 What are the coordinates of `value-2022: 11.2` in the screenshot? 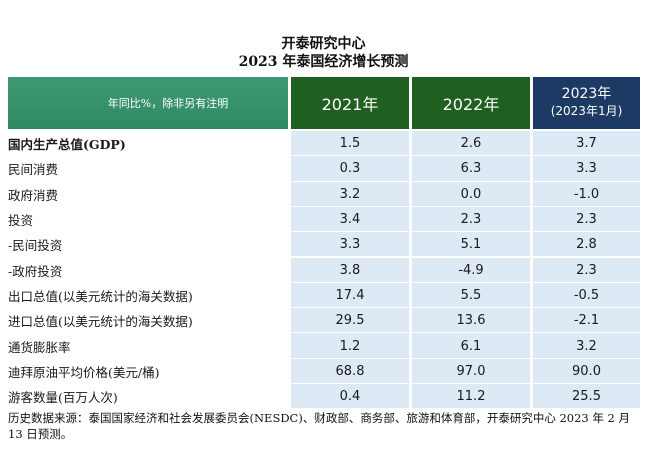 It's located at (471, 397).